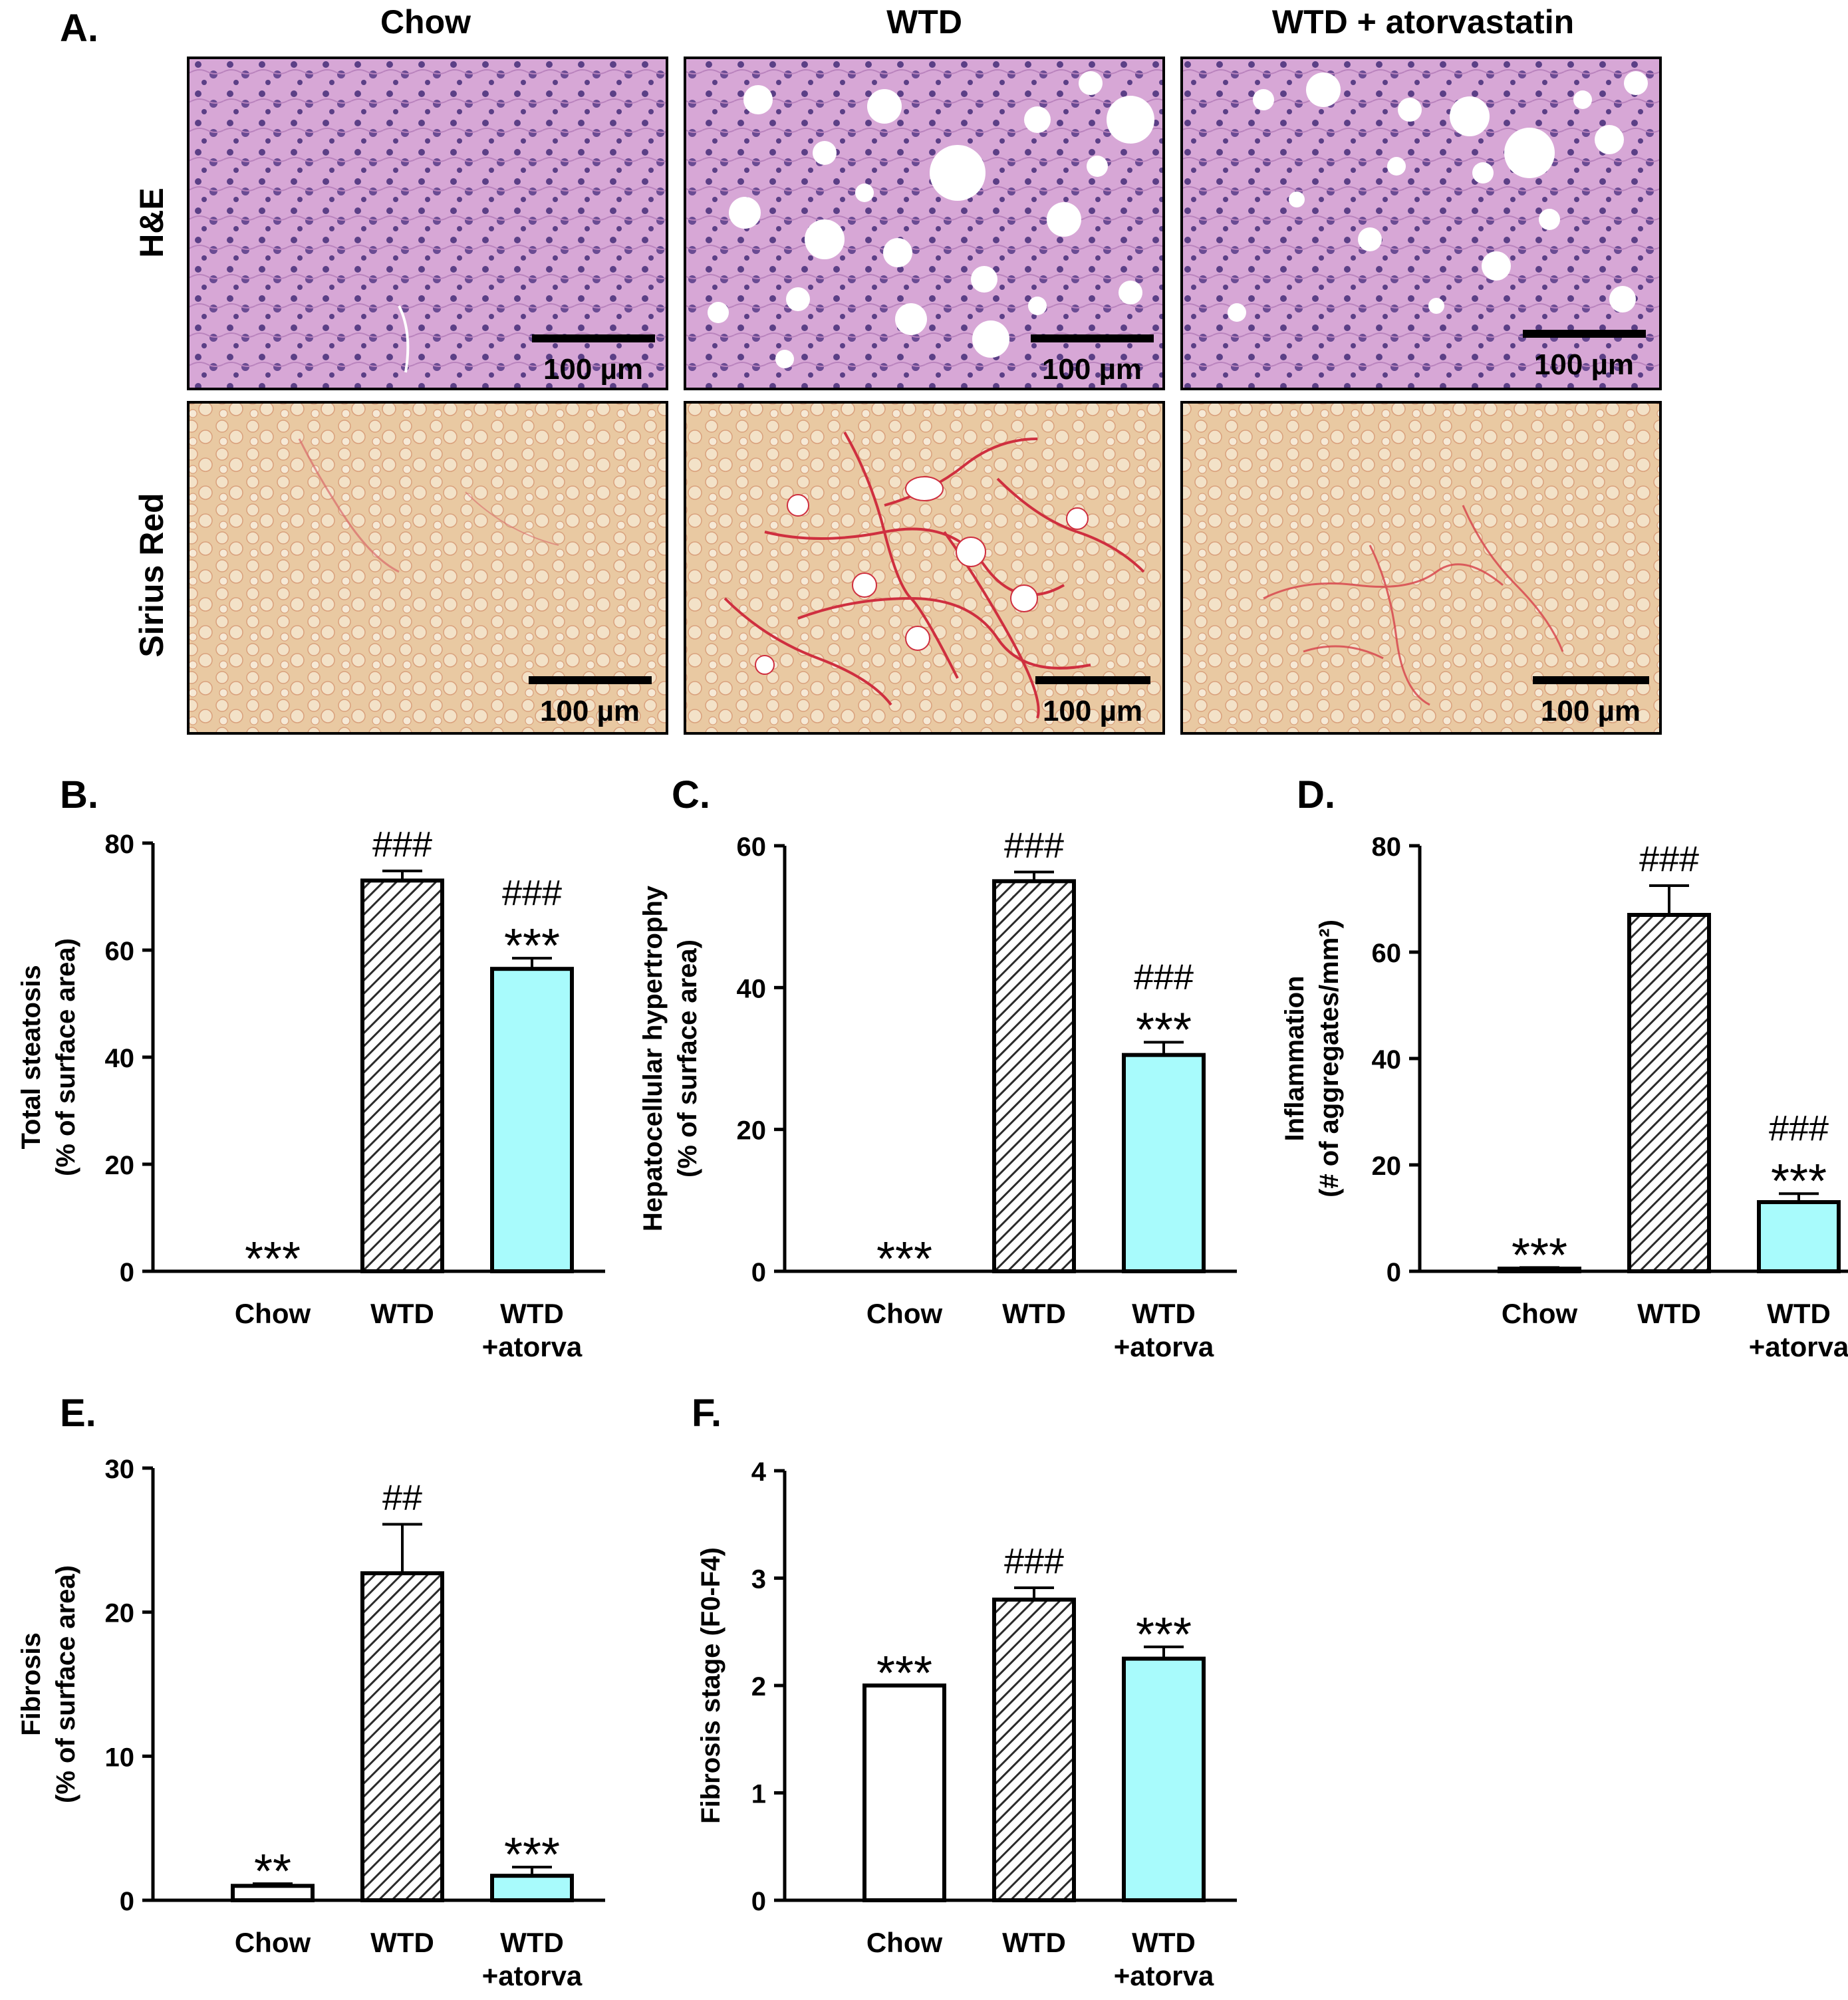 The width and height of the screenshot is (1848, 2000). What do you see at coordinates (707, 1413) in the screenshot?
I see `panel-f-letter: F.` at bounding box center [707, 1413].